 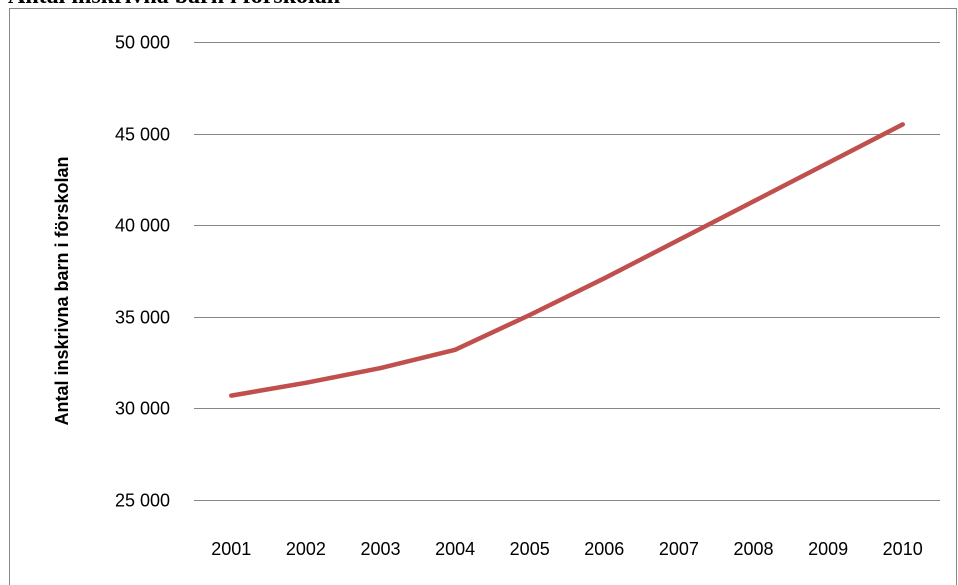 What do you see at coordinates (306, 549) in the screenshot?
I see `x-tick-label: 2002` at bounding box center [306, 549].